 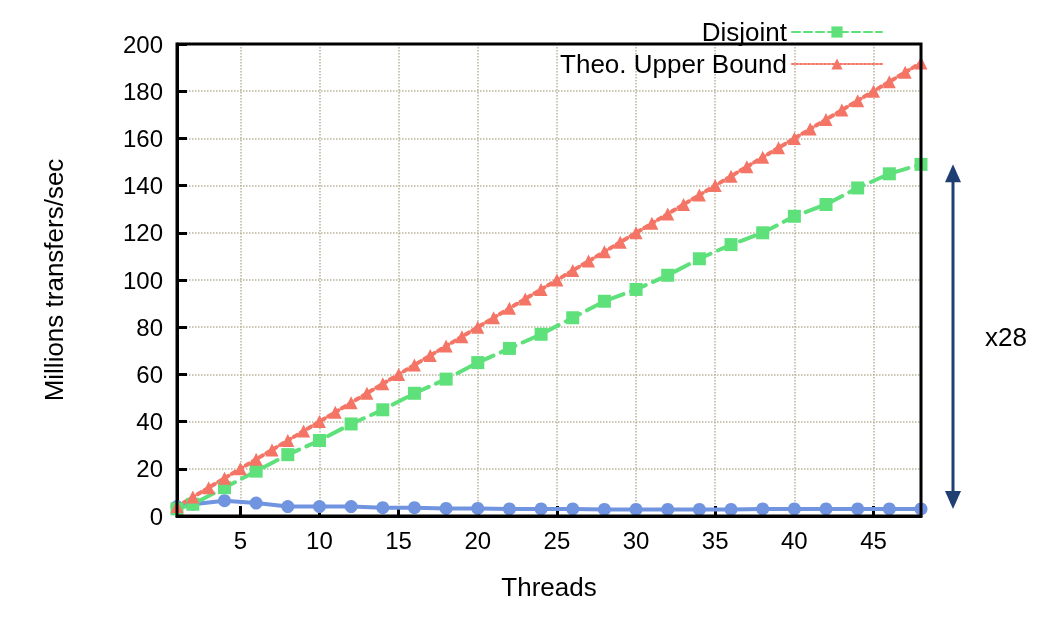 What do you see at coordinates (142, 233) in the screenshot?
I see `y-tick-label: 120` at bounding box center [142, 233].